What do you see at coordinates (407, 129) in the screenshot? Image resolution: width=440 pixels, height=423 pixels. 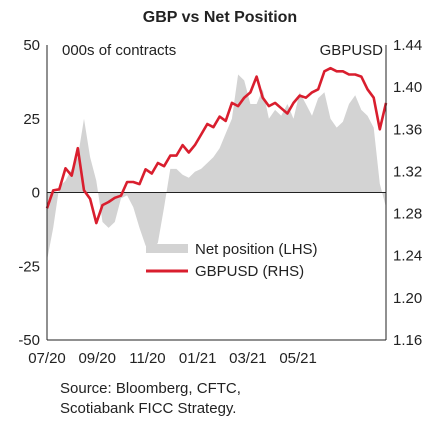 I see `right-tick-label: 1.36` at bounding box center [407, 129].